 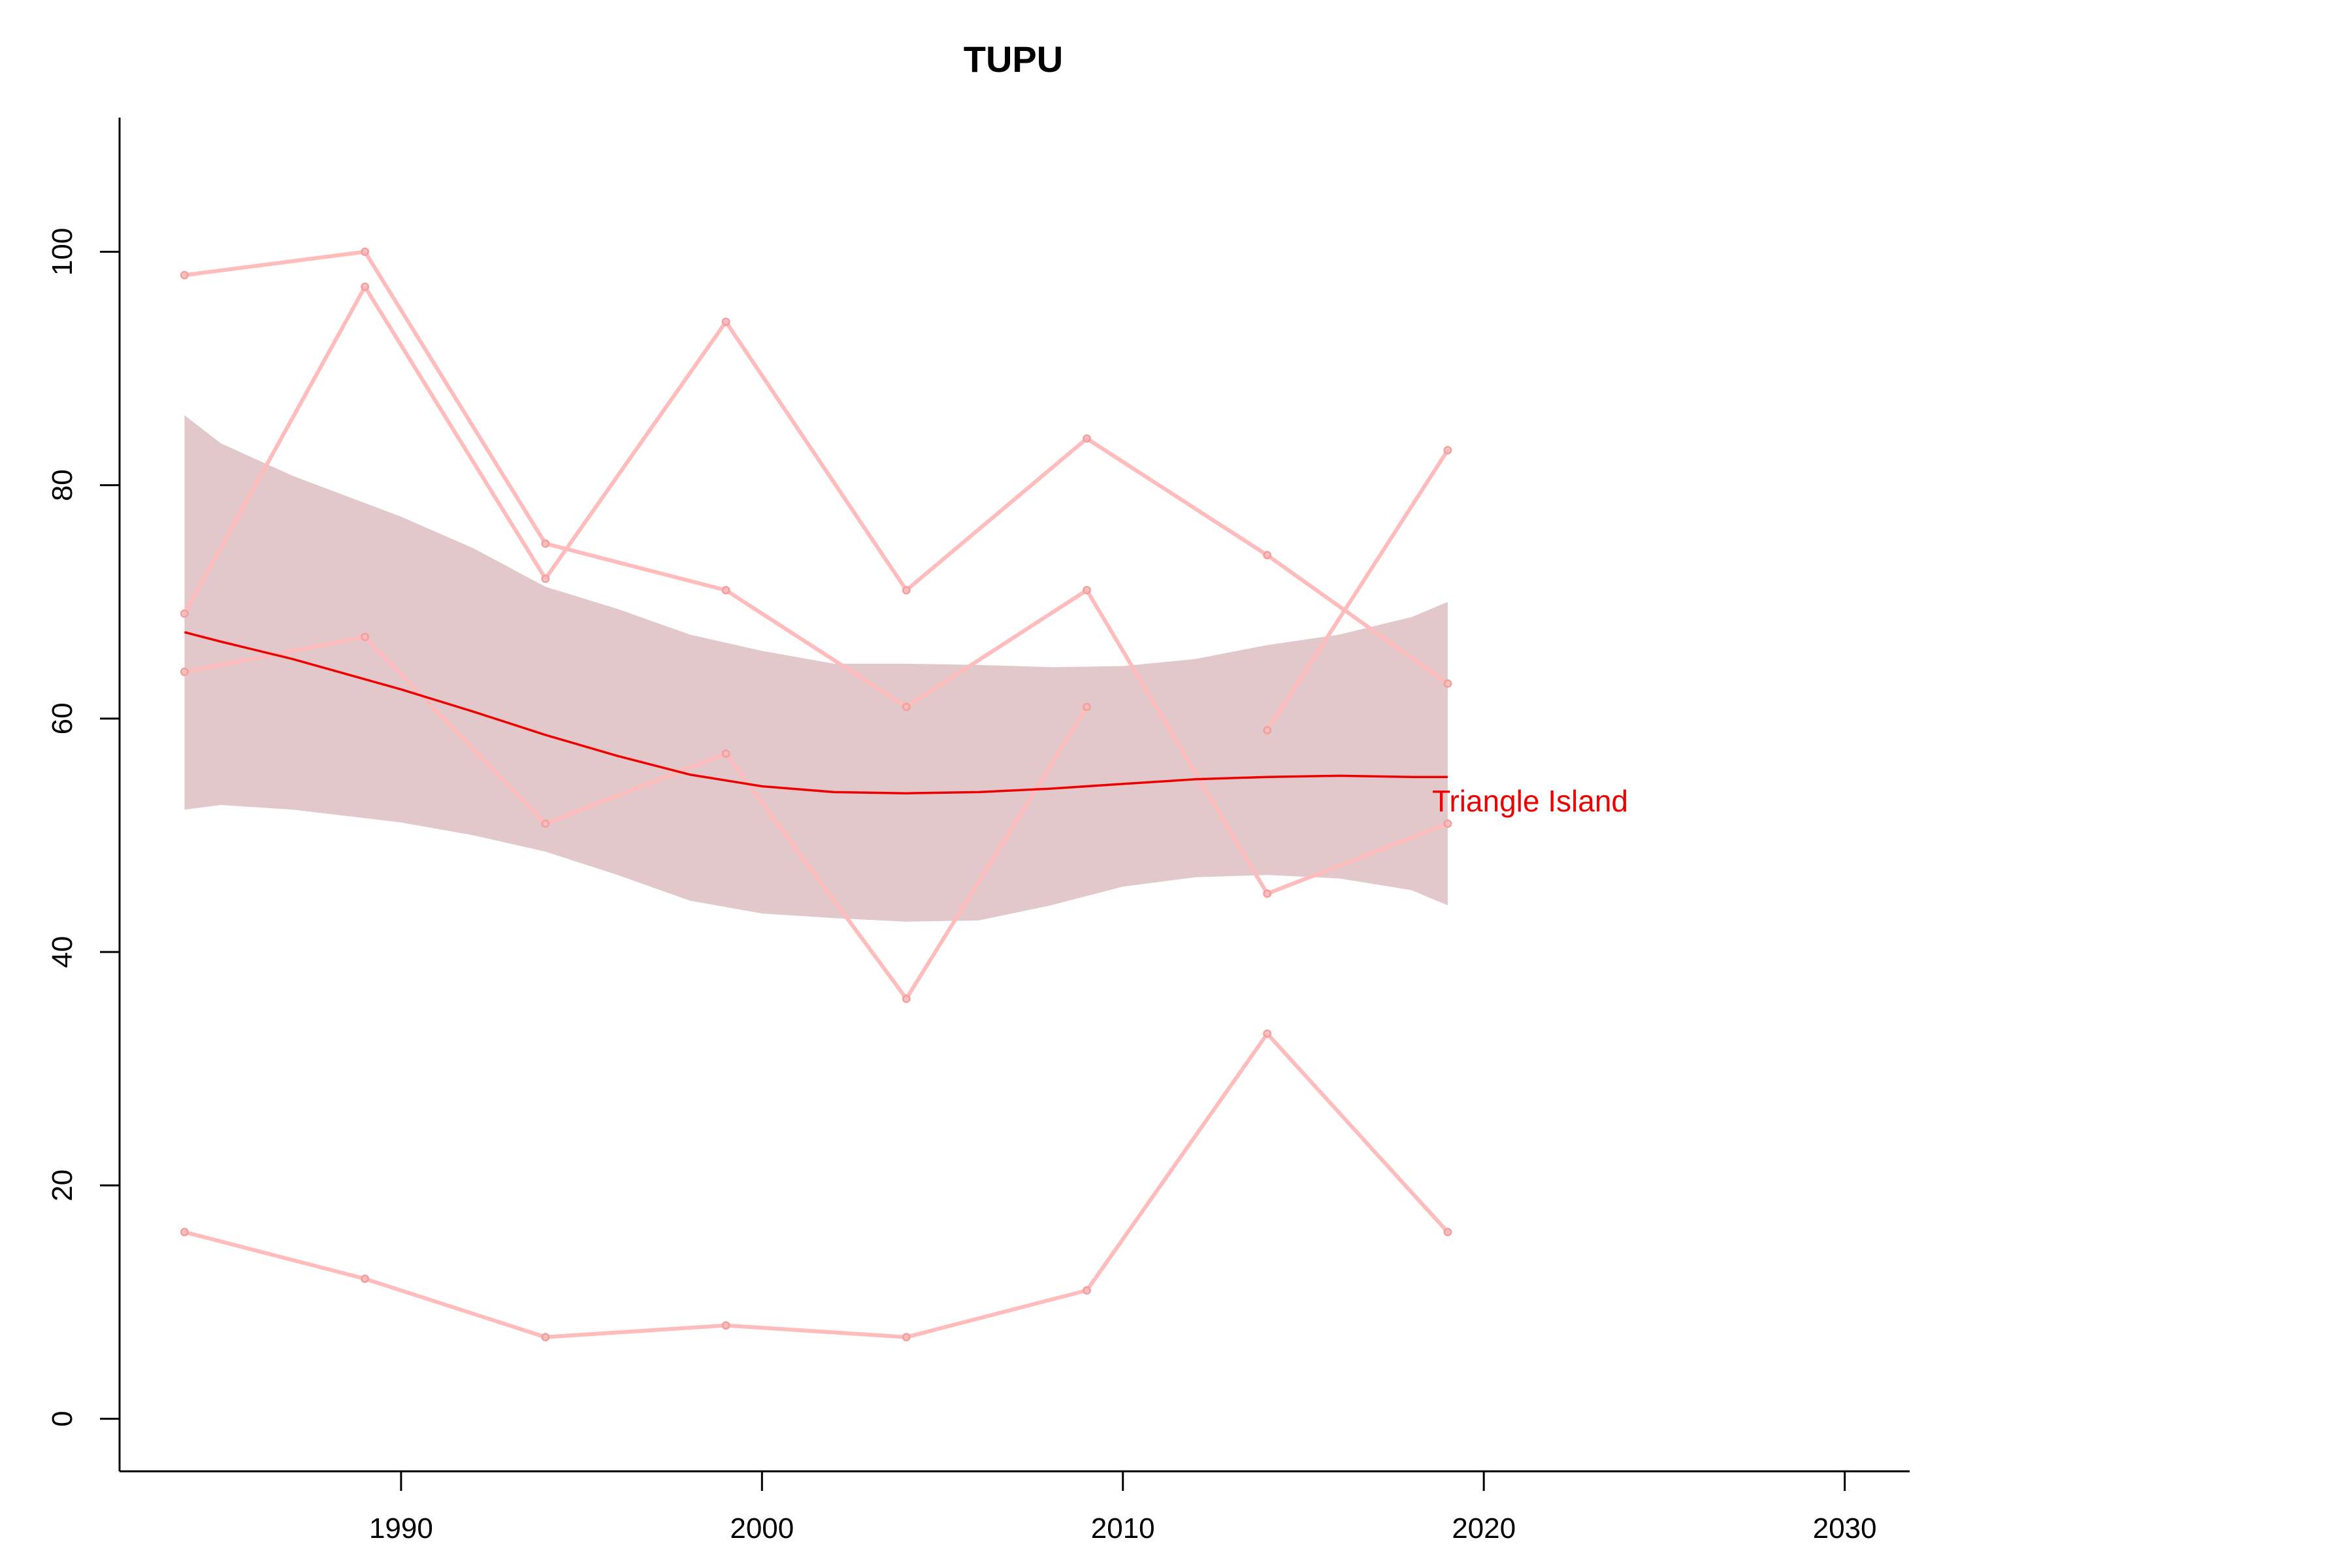 What do you see at coordinates (1013, 59) in the screenshot?
I see `chart-title: TUPU` at bounding box center [1013, 59].